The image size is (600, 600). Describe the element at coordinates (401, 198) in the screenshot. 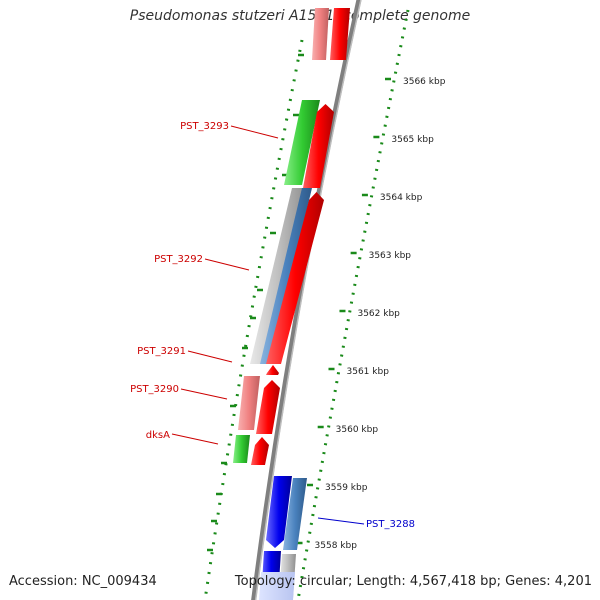

I see `scale-tick-label: 3564 kbp` at that location.